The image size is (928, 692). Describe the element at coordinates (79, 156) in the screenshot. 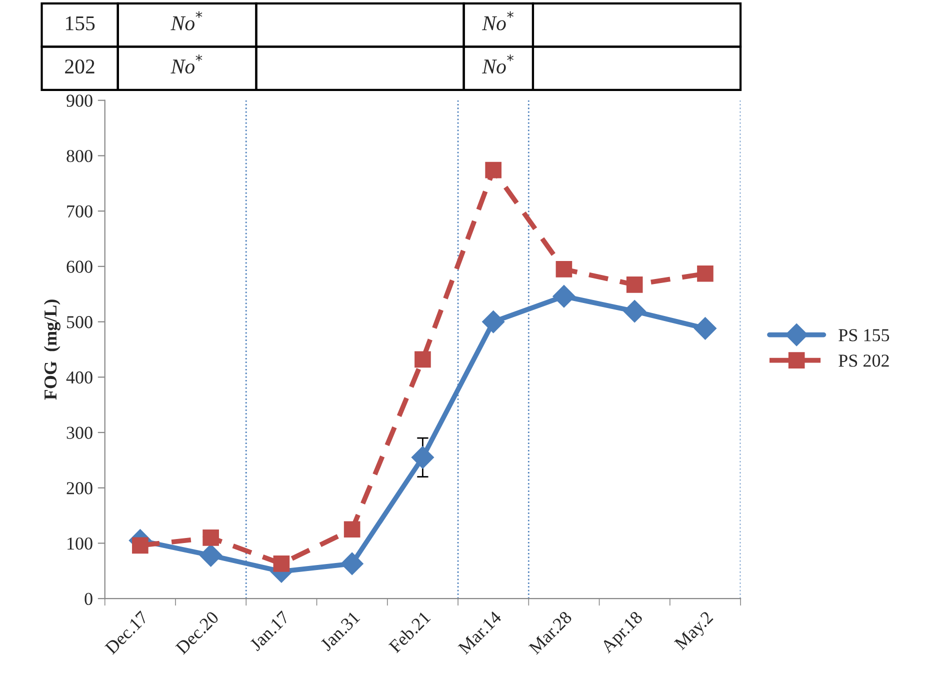

I see `y-tick-label: 800` at that location.